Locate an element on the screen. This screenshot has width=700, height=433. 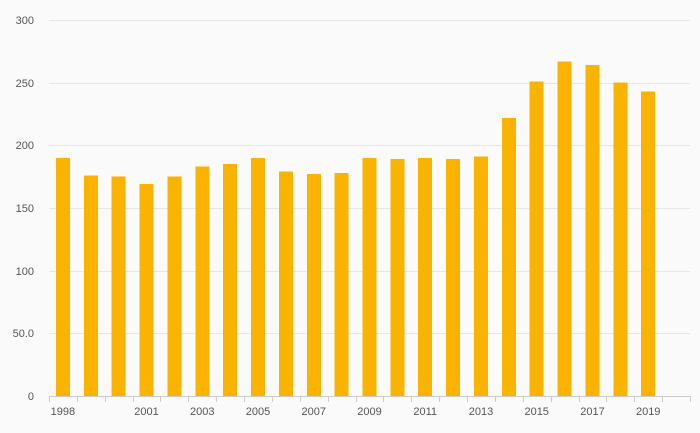
y-tick-label: 250 is located at coordinates (25, 84).